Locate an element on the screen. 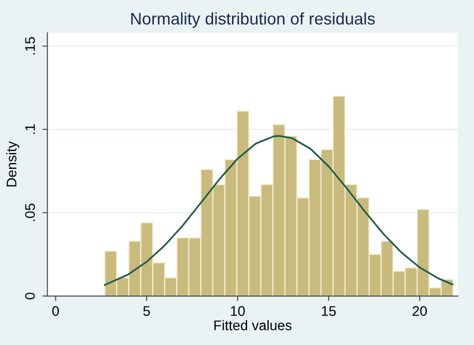 This screenshot has width=474, height=345. y-tick-label: 0 is located at coordinates (30, 296).